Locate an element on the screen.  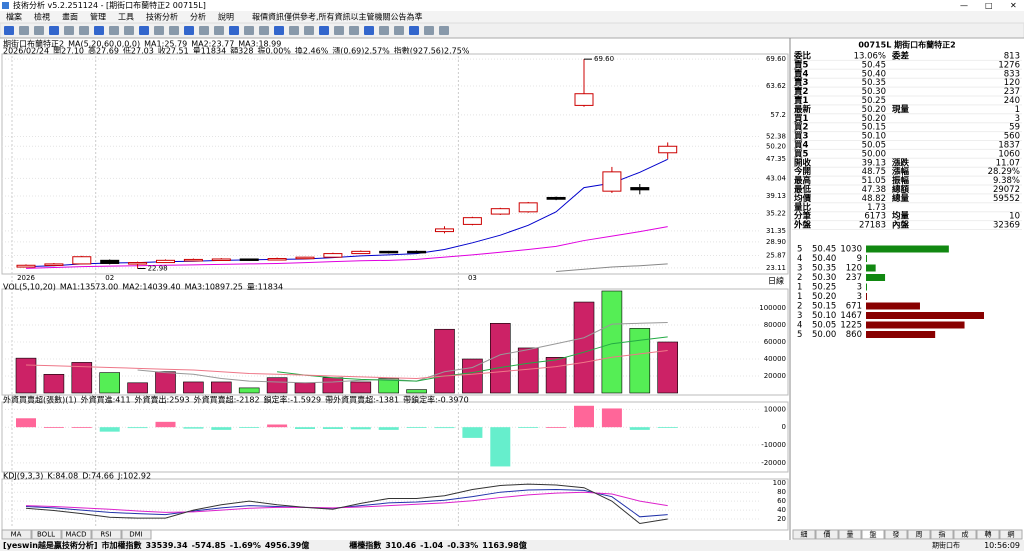
menu-item: 工具 is located at coordinates (126, 17).